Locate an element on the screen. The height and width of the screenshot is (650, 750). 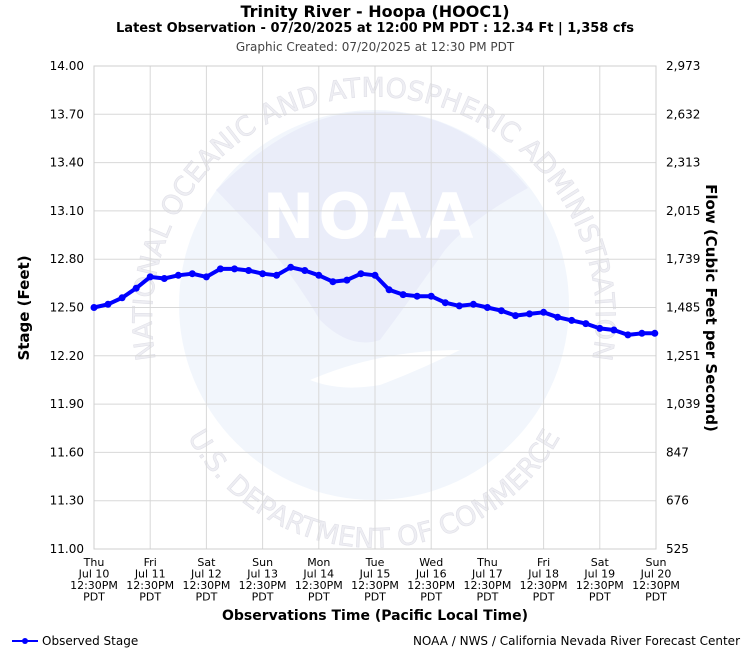
y2-tick-label: 2,313 is located at coordinates (683, 163).